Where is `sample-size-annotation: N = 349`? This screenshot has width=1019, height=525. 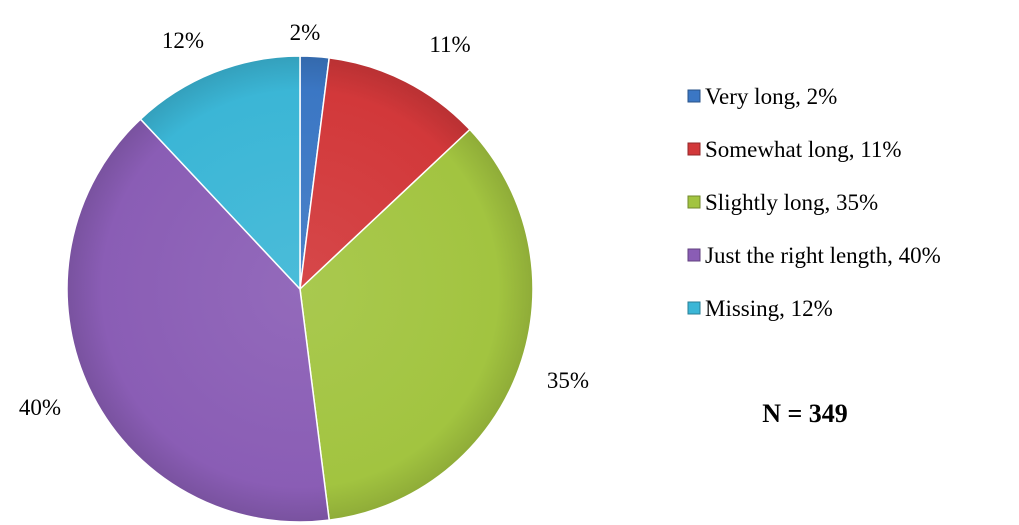 sample-size-annotation: N = 349 is located at coordinates (805, 413).